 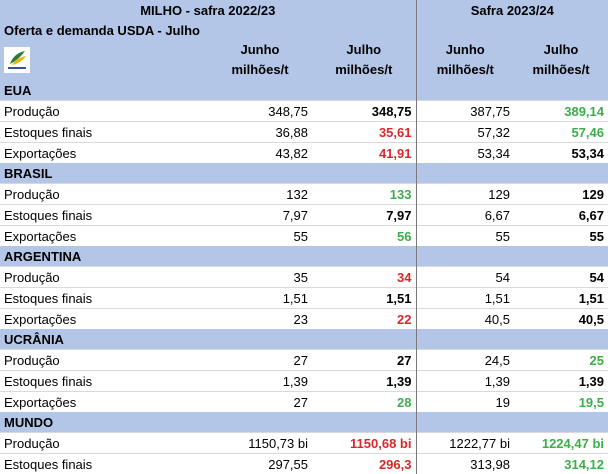 I want to click on value-julho-2223: 1,51, so click(x=364, y=298).